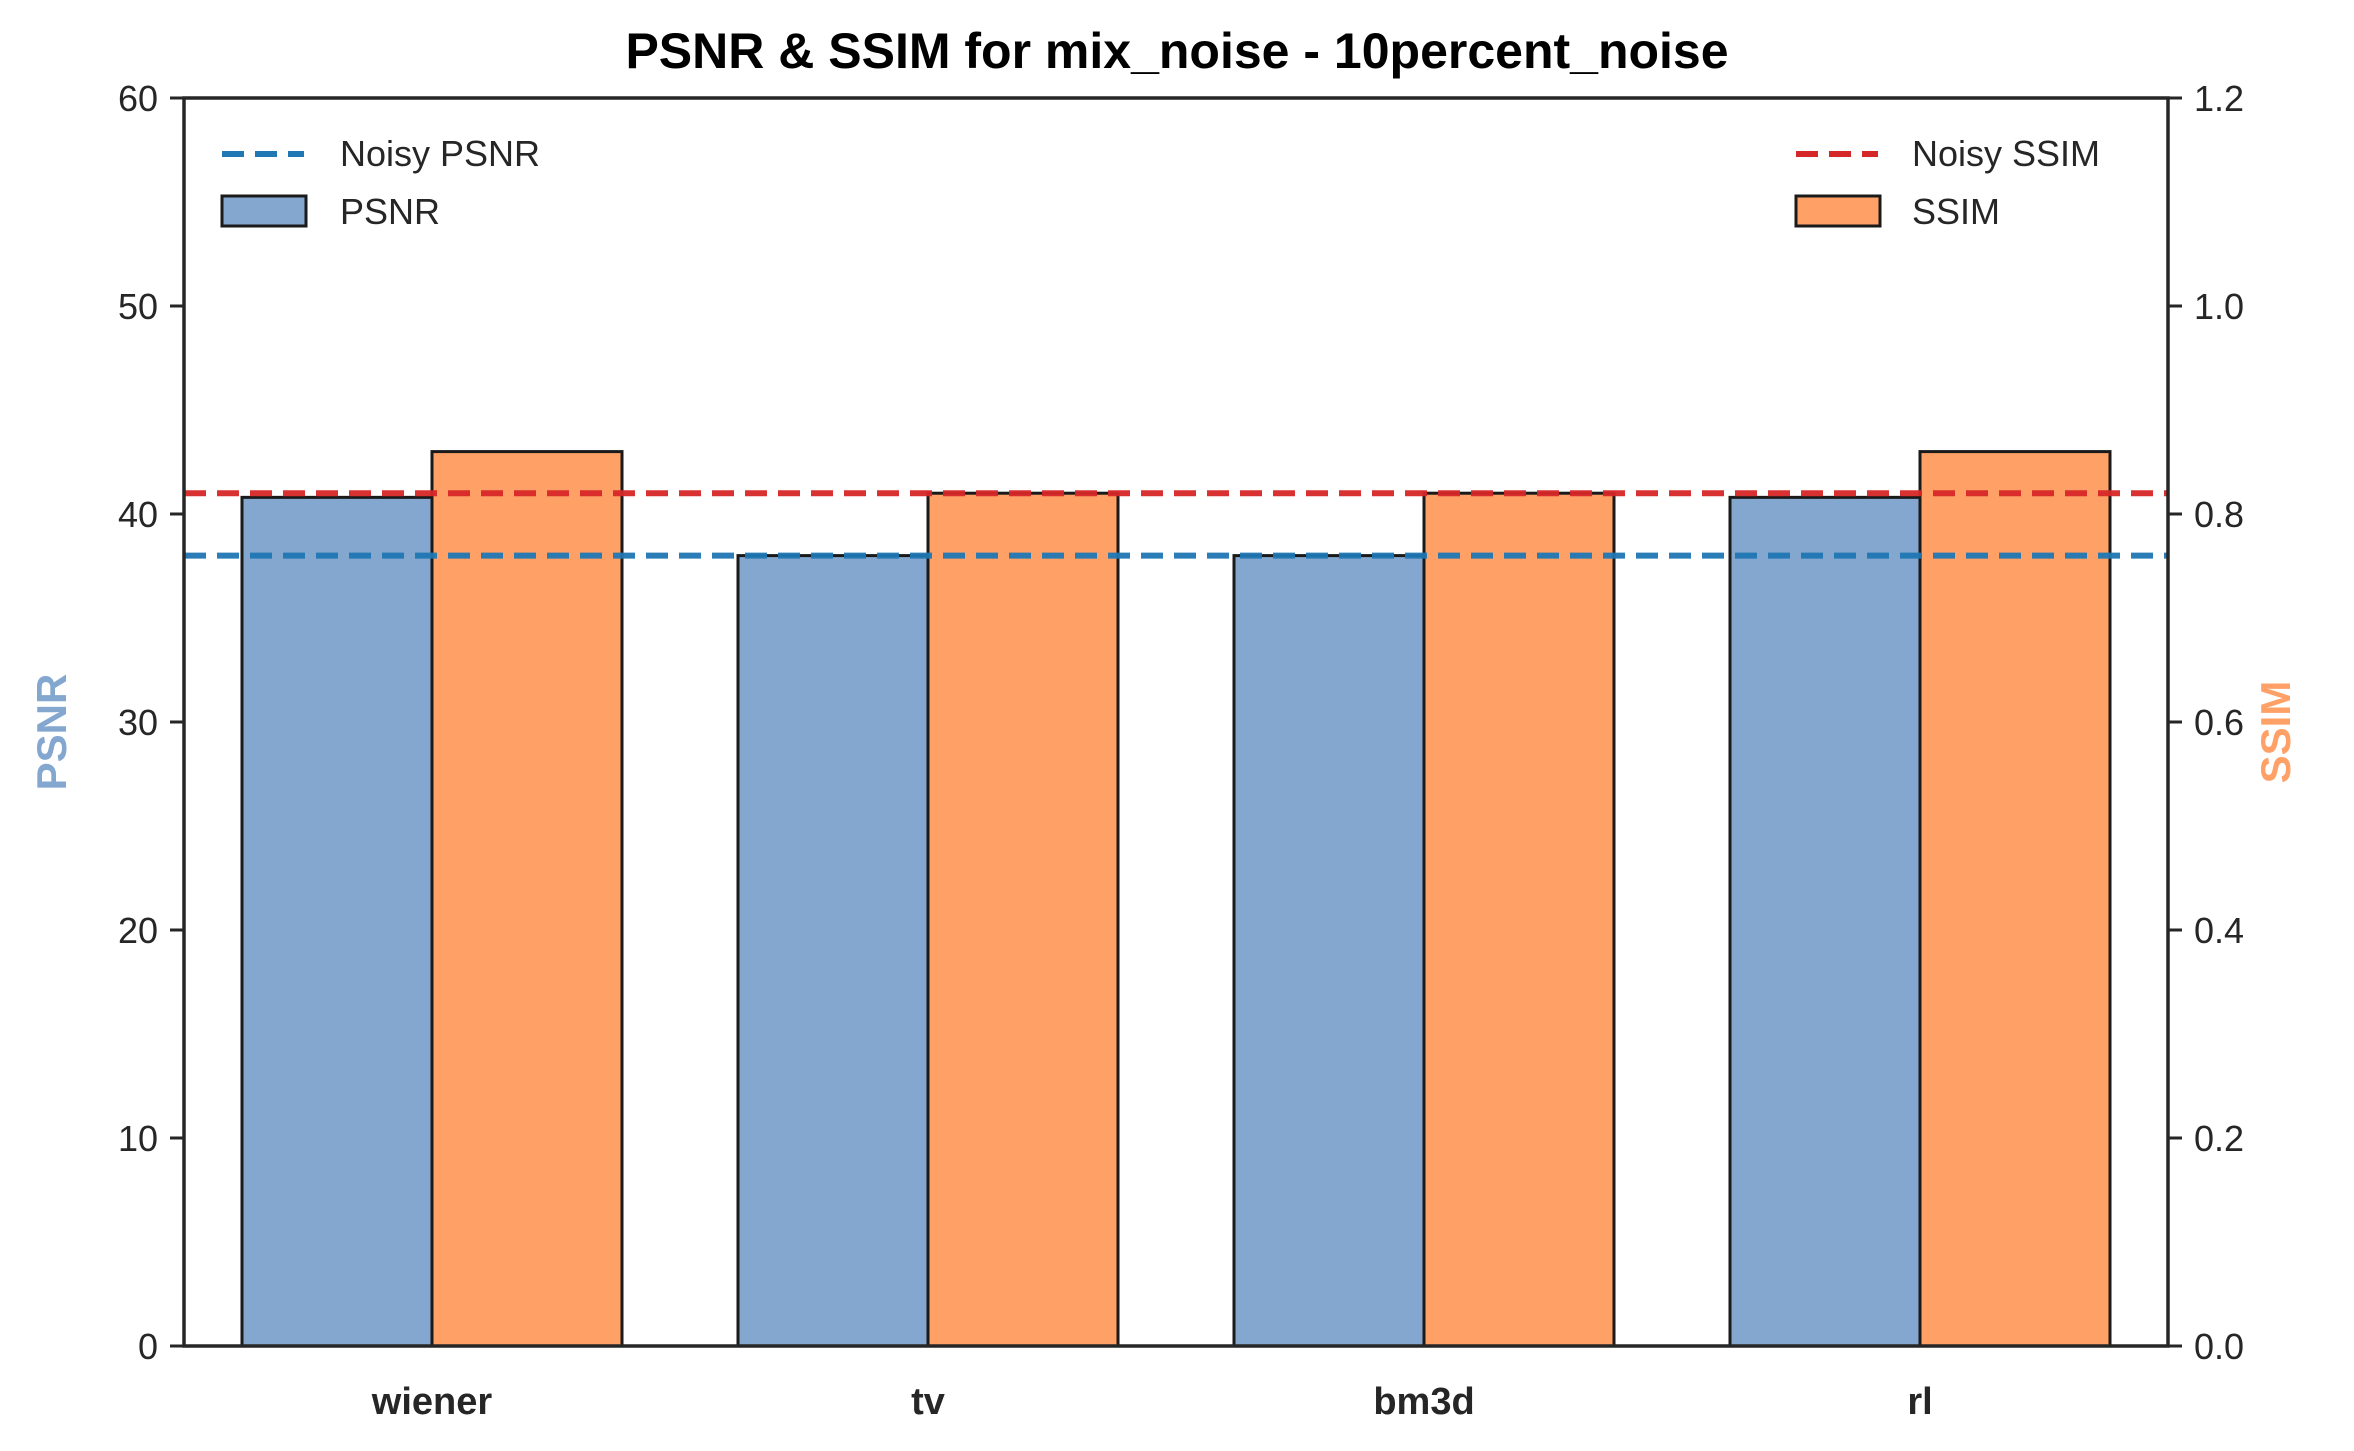 This screenshot has width=2354, height=1451. Describe the element at coordinates (380, 182) in the screenshot. I see `legend-left: Noisy PSNR PSNR` at that location.